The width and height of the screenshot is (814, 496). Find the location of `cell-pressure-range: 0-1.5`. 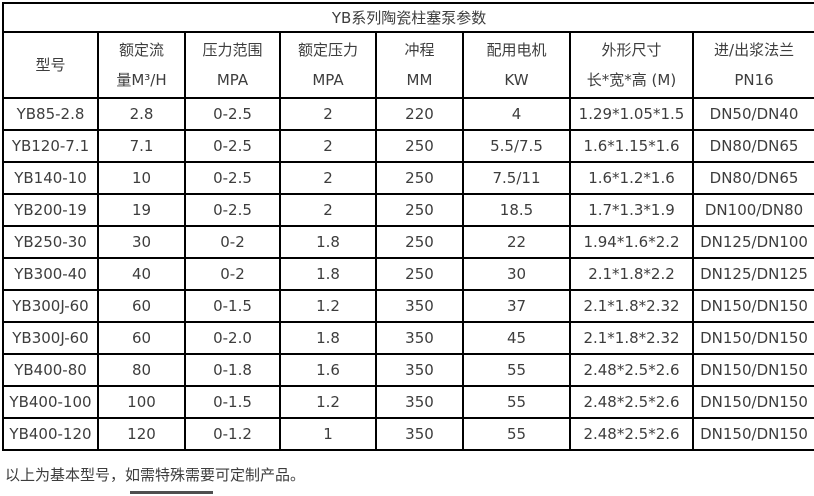

cell-pressure-range: 0-1.5 is located at coordinates (232, 402).